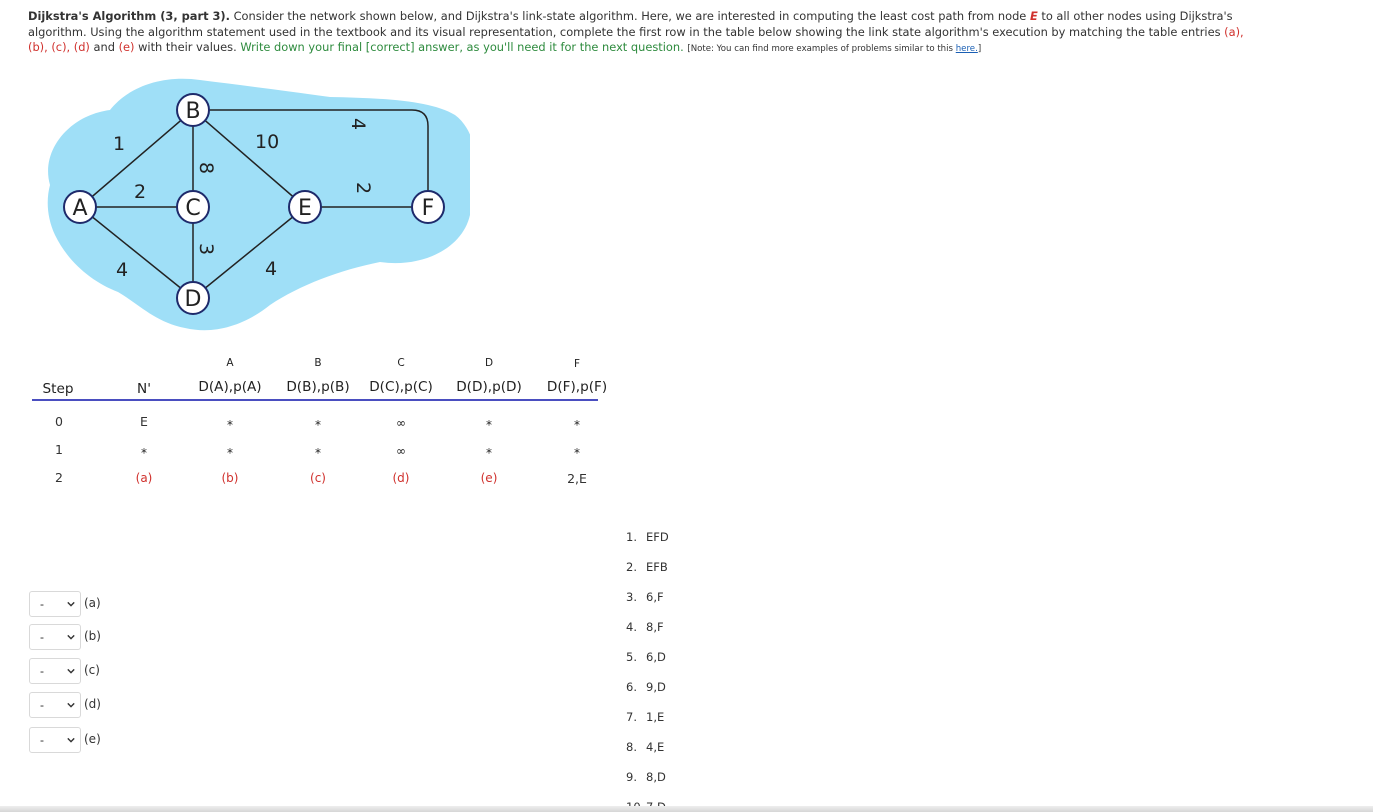 The image size is (1373, 812). Describe the element at coordinates (140, 192) in the screenshot. I see `edge-label-a-c: 2` at that location.